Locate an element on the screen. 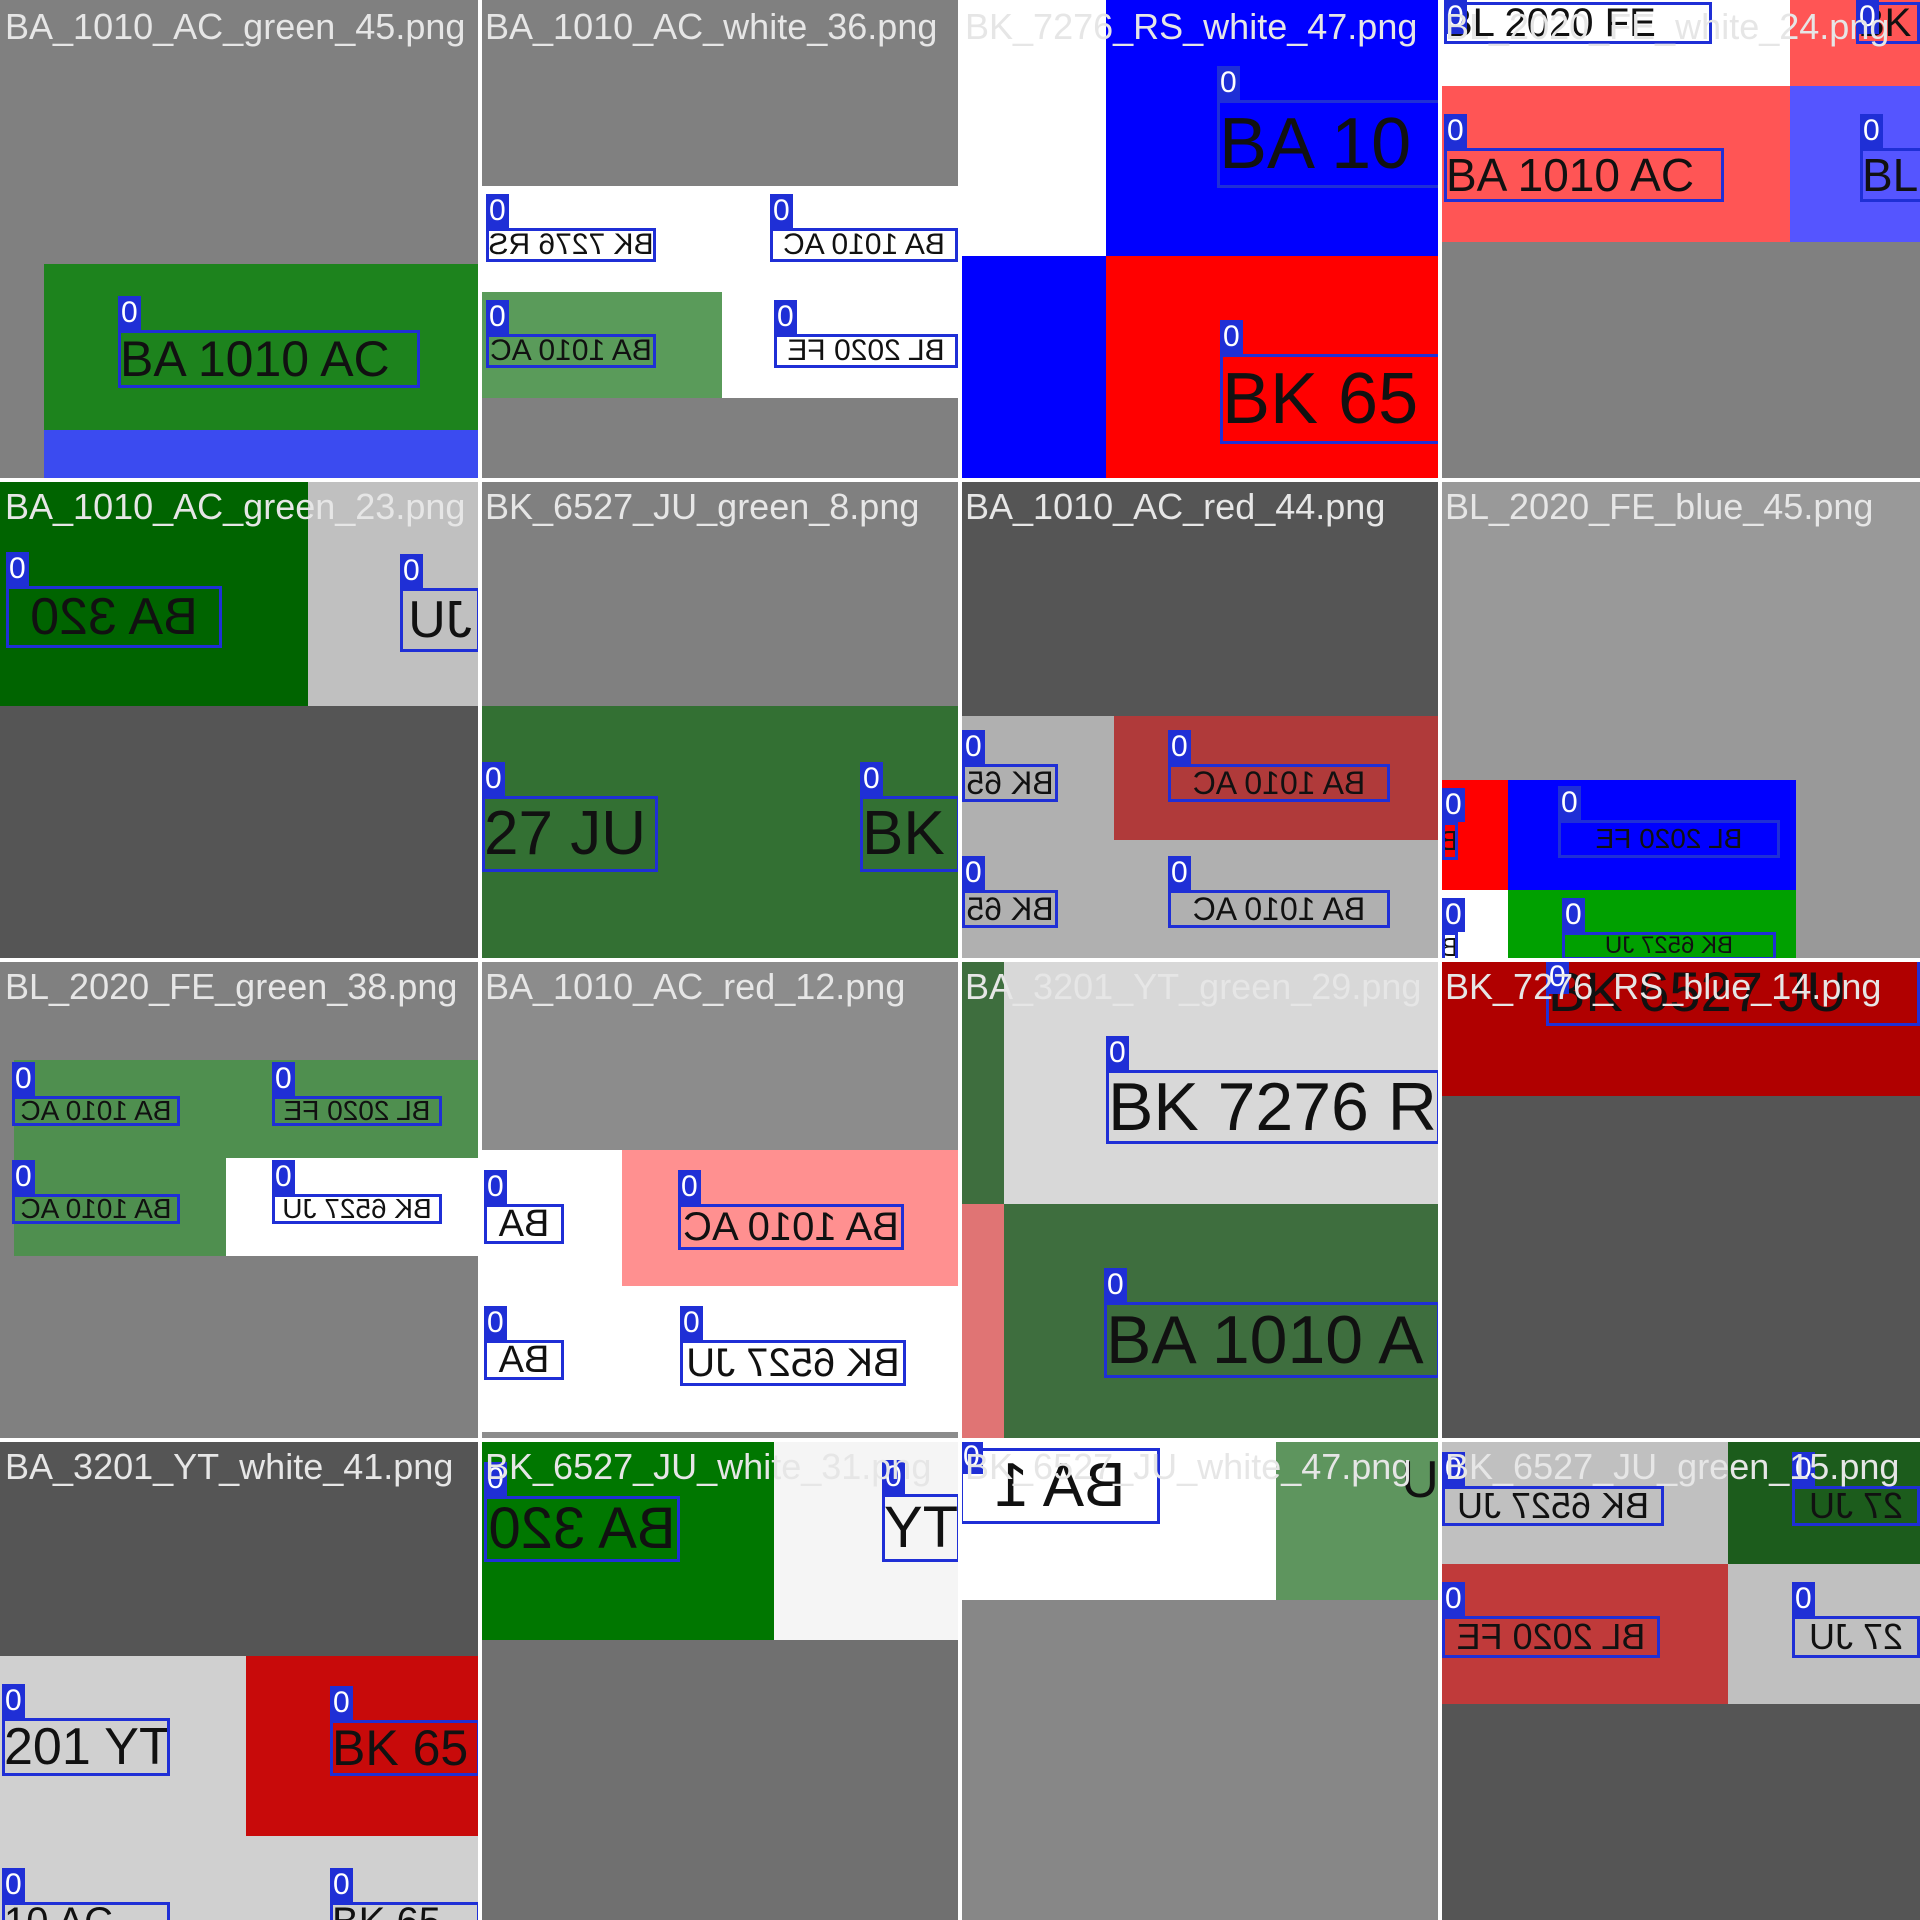 The height and width of the screenshot is (1920, 1920). mosaic-tile: BA 1010 AC 0 BA_1010_AC_green_45.png is located at coordinates (240, 240).